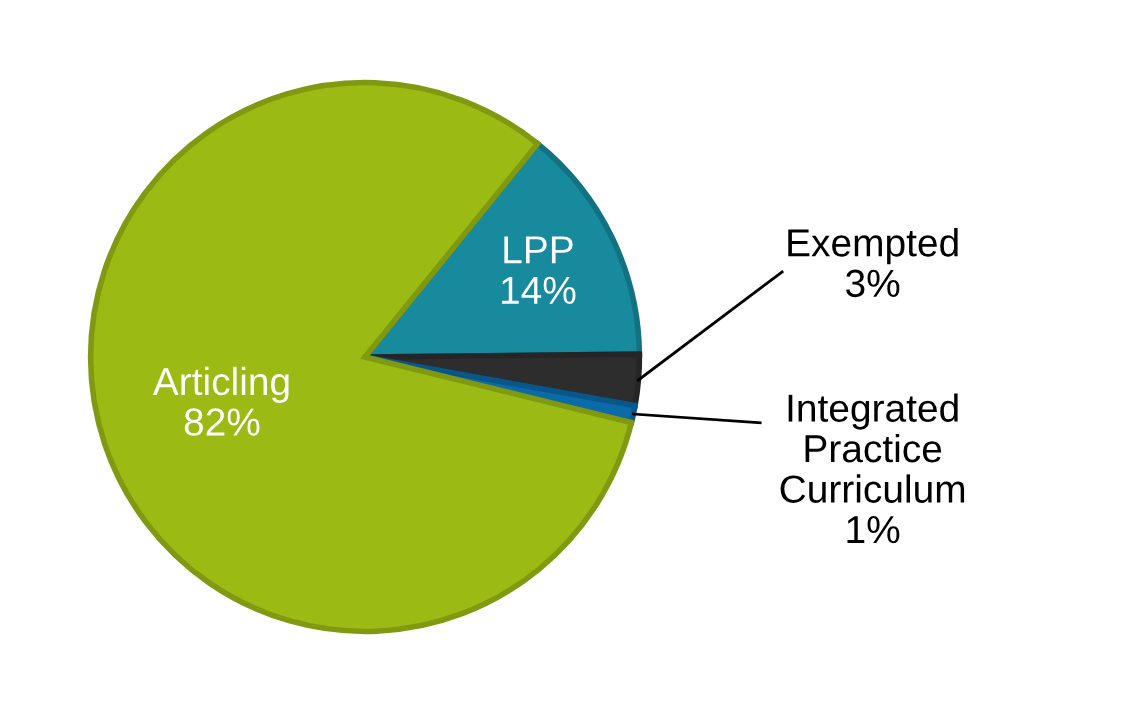  What do you see at coordinates (873, 246) in the screenshot?
I see `slice-label: Exempted` at bounding box center [873, 246].